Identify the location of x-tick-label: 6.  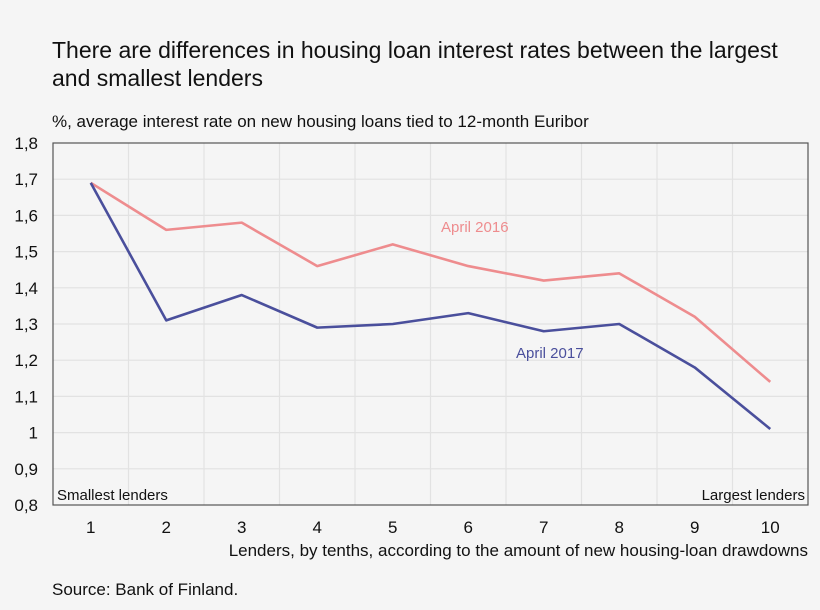
(468, 527).